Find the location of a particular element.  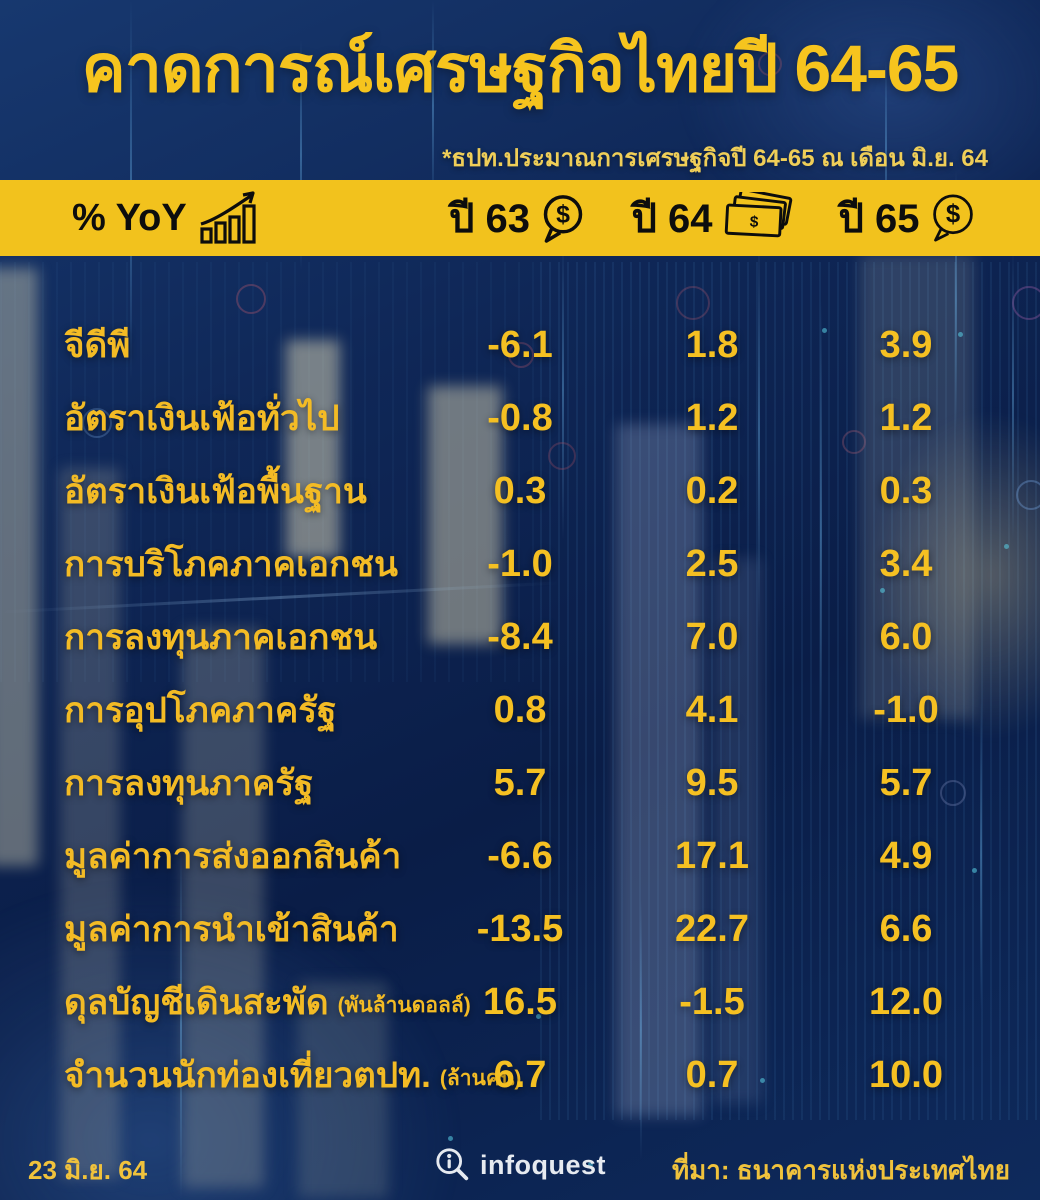

dot-decoration is located at coordinates (450, 1138).